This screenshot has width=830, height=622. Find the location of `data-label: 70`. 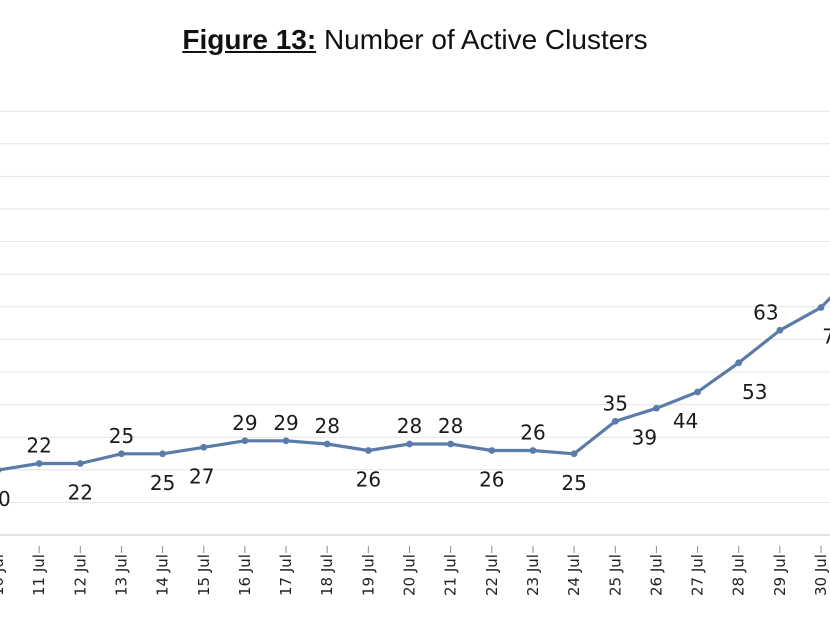

data-label: 70 is located at coordinates (826, 337).